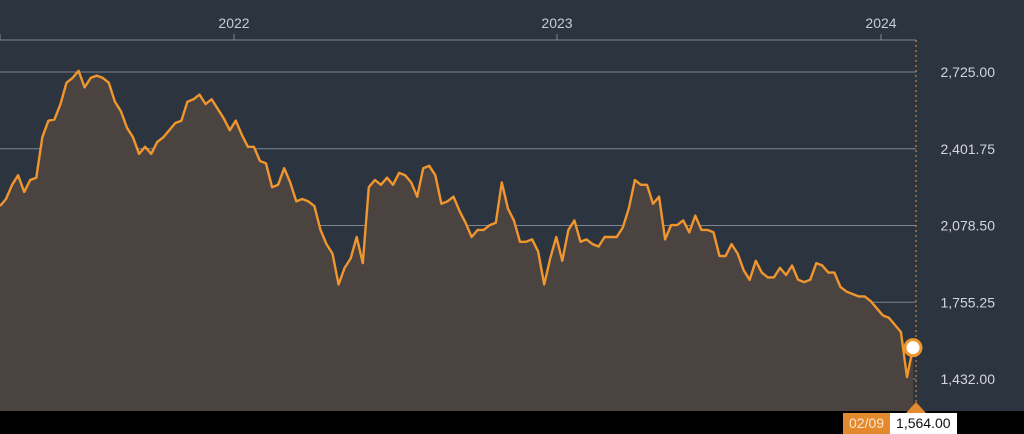 This screenshot has width=1024, height=434. I want to click on y-tick-label-0: 2,725.00, so click(968, 72).